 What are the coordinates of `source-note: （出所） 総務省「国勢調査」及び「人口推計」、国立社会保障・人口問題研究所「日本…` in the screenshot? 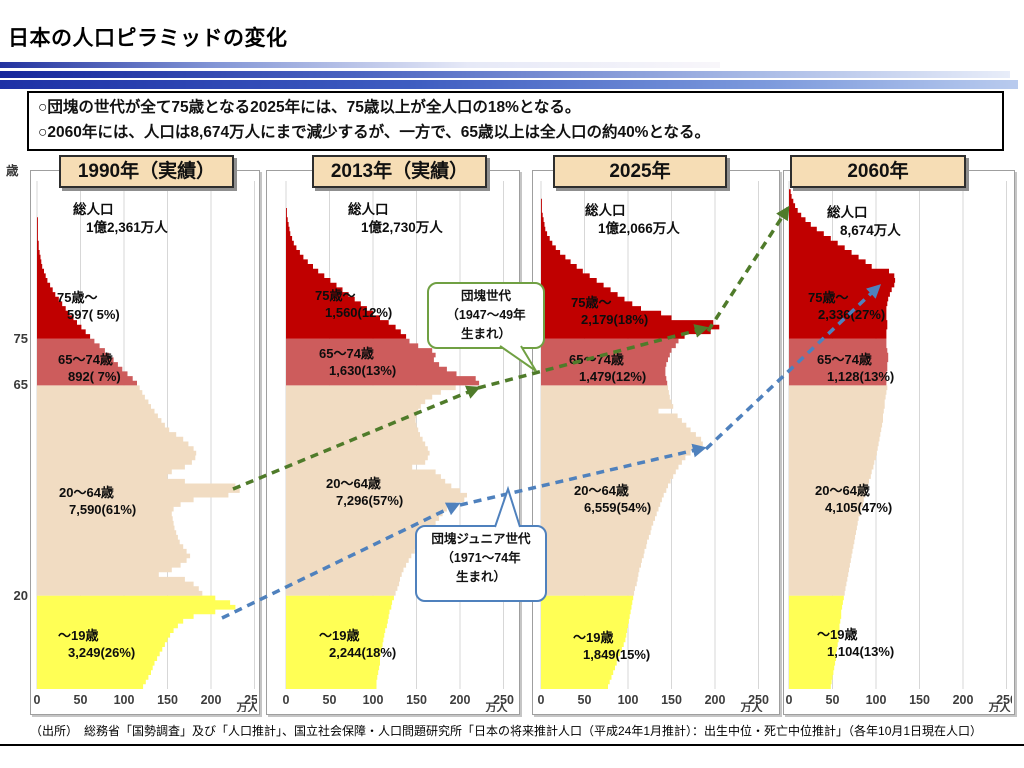 It's located at (506, 731).